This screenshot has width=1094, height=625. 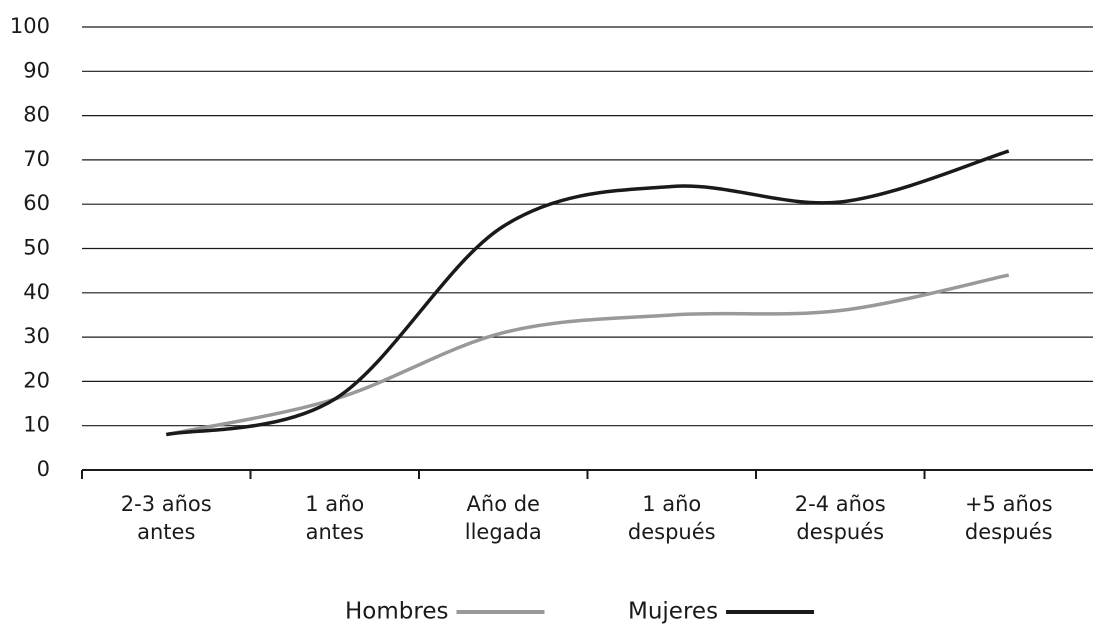 I want to click on x-tick-label: 1 año antes, so click(x=335, y=518).